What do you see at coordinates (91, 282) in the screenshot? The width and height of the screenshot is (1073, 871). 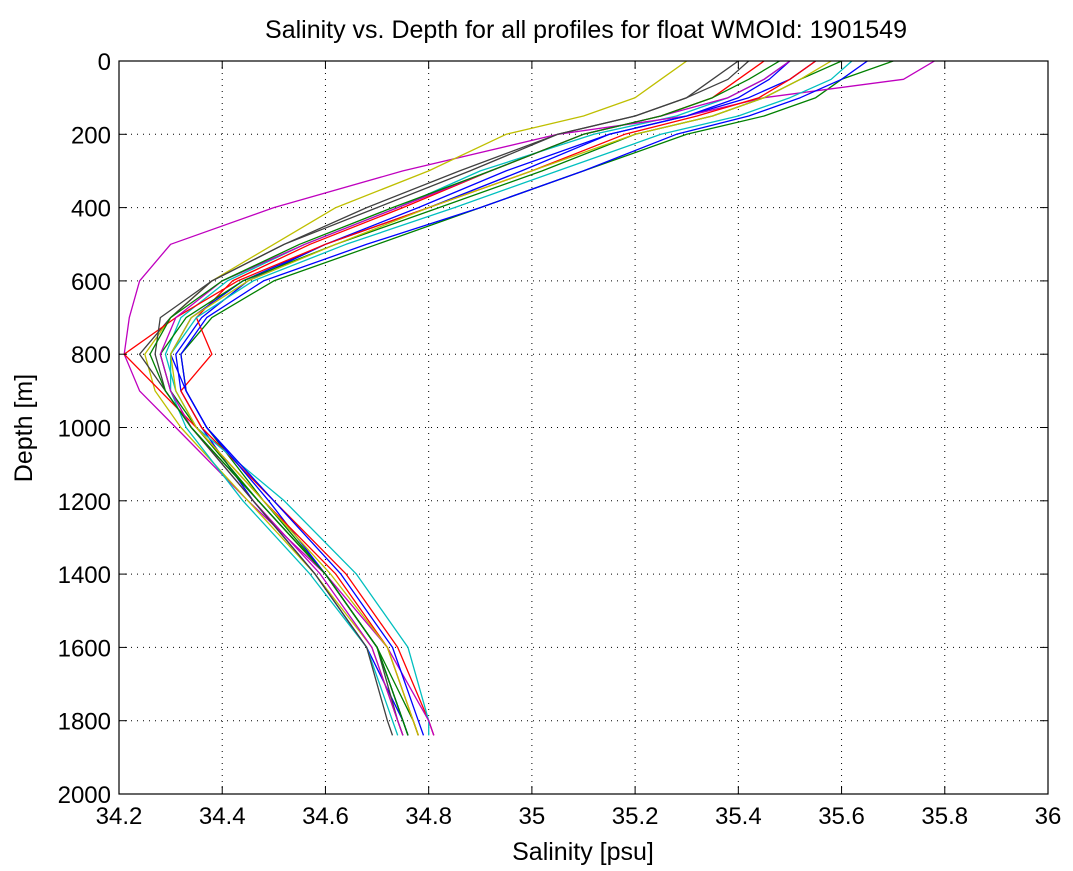 I see `y-tick-label: 600` at bounding box center [91, 282].